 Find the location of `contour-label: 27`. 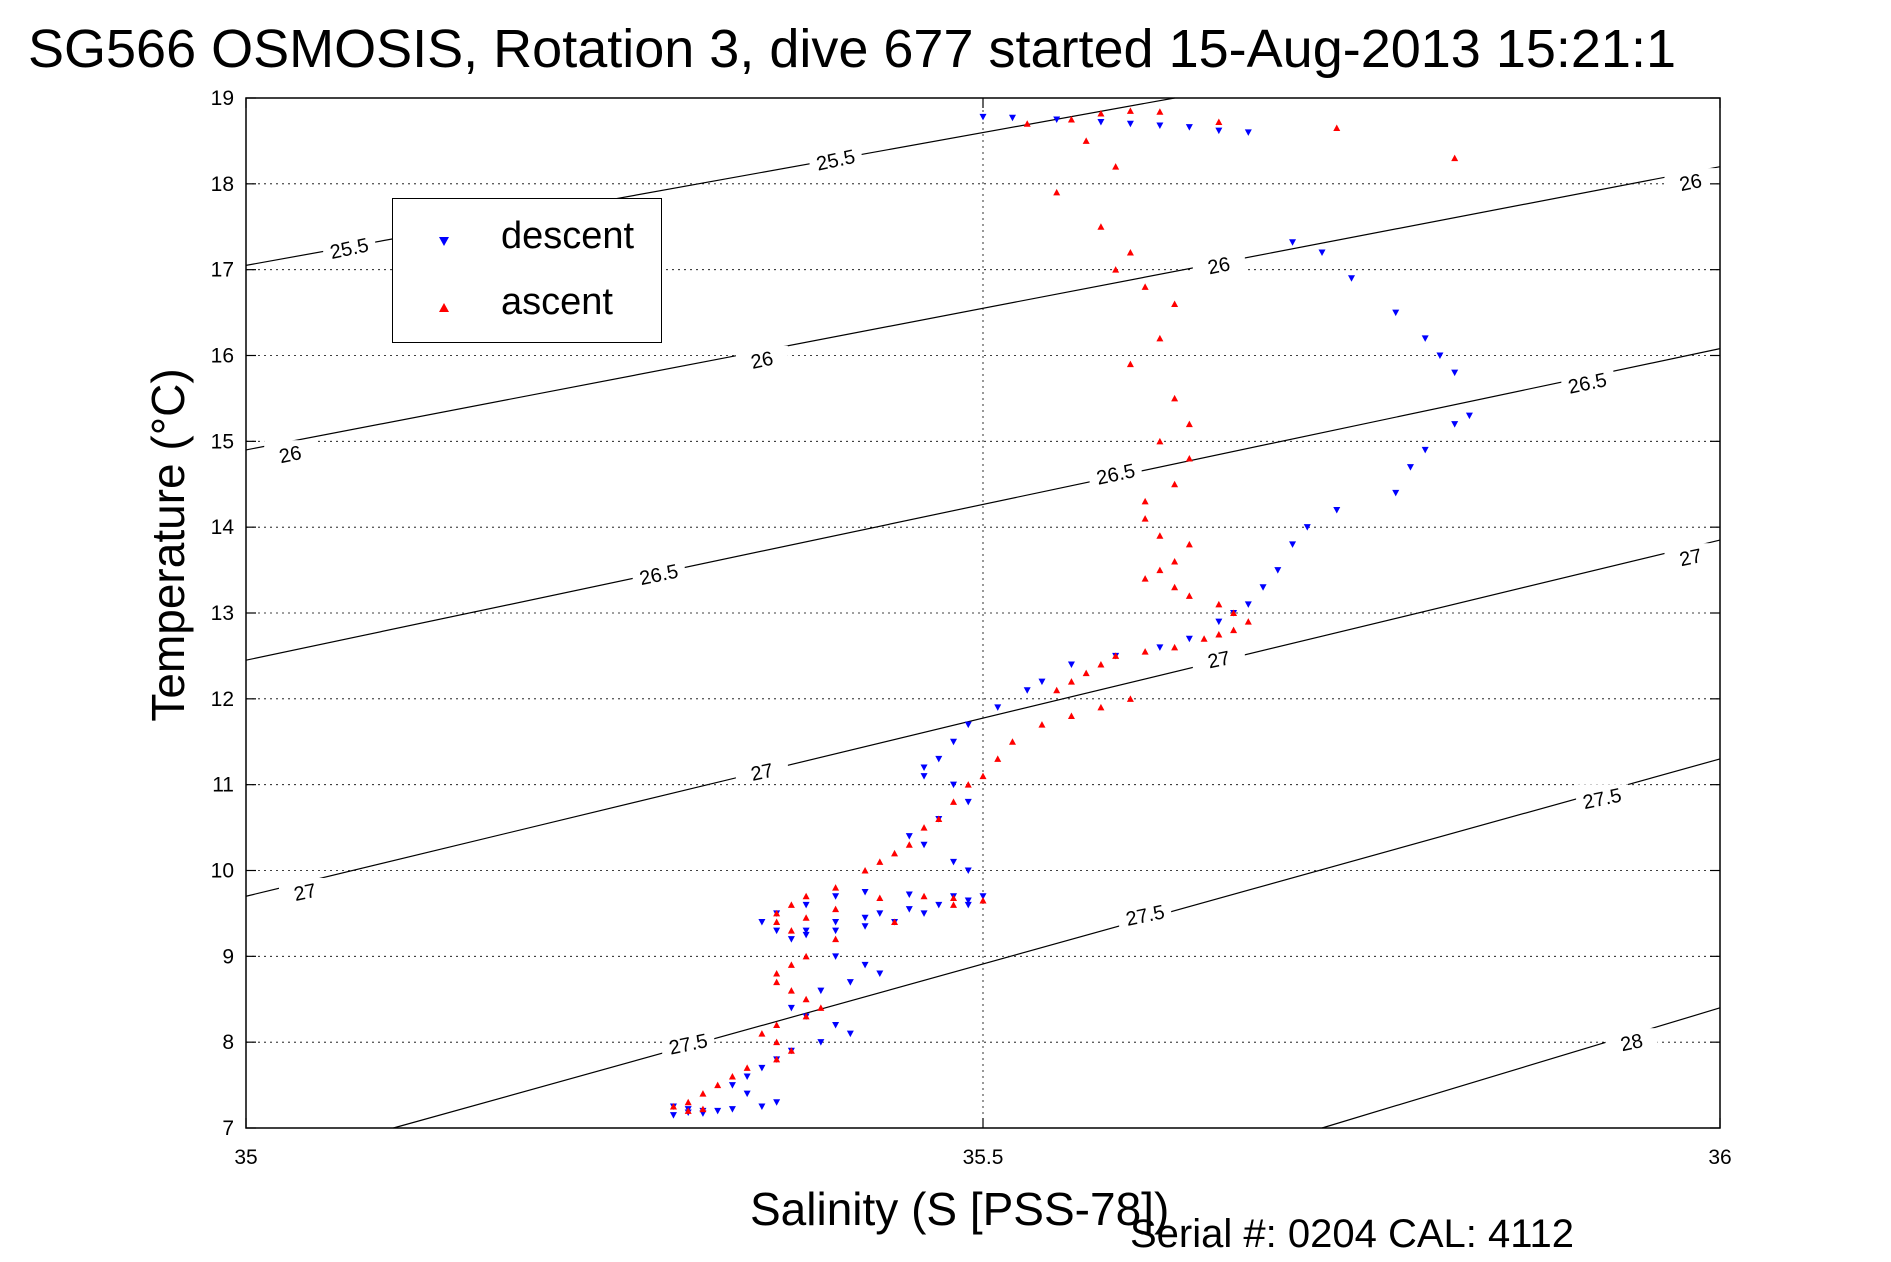

contour-label: 27 is located at coordinates (1219, 660).